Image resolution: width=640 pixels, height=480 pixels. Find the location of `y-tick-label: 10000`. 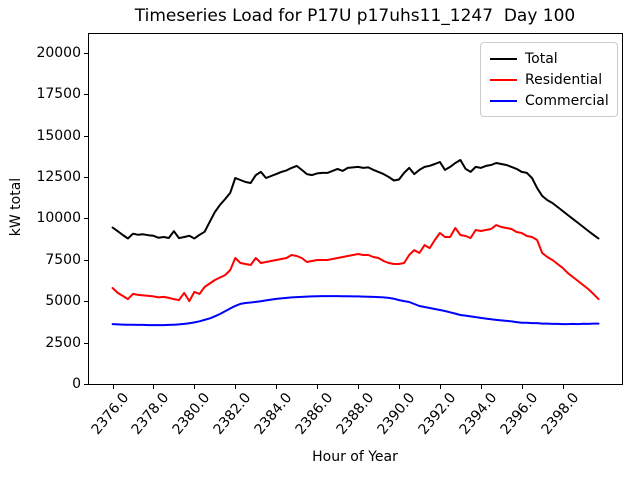

y-tick-label: 10000 is located at coordinates (58, 218).